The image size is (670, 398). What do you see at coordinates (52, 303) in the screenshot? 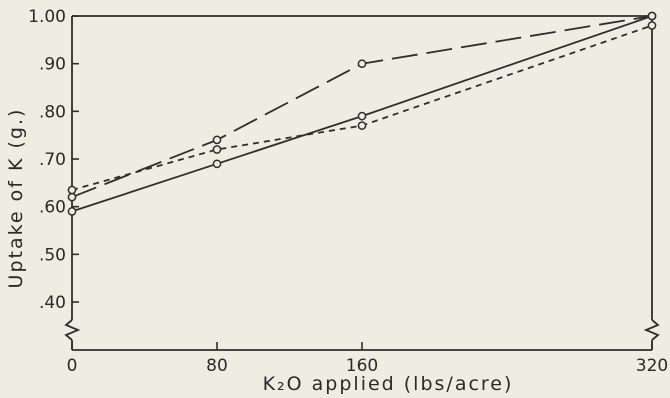
I see `y-tick-label: .40` at bounding box center [52, 303].